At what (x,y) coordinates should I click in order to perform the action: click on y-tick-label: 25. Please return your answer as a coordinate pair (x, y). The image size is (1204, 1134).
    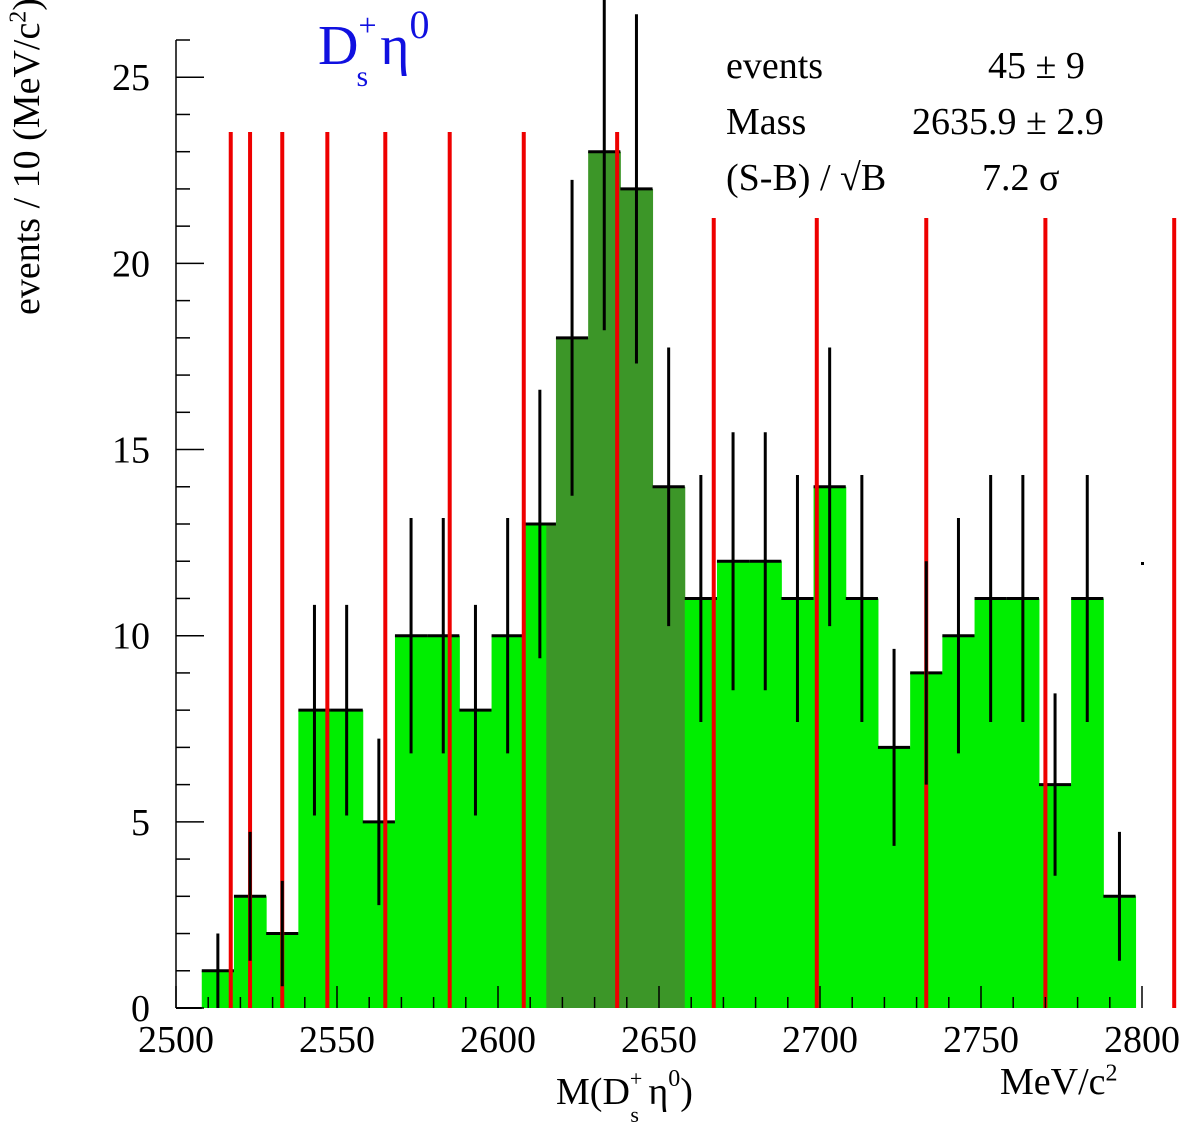
    Looking at the image, I should click on (131, 78).